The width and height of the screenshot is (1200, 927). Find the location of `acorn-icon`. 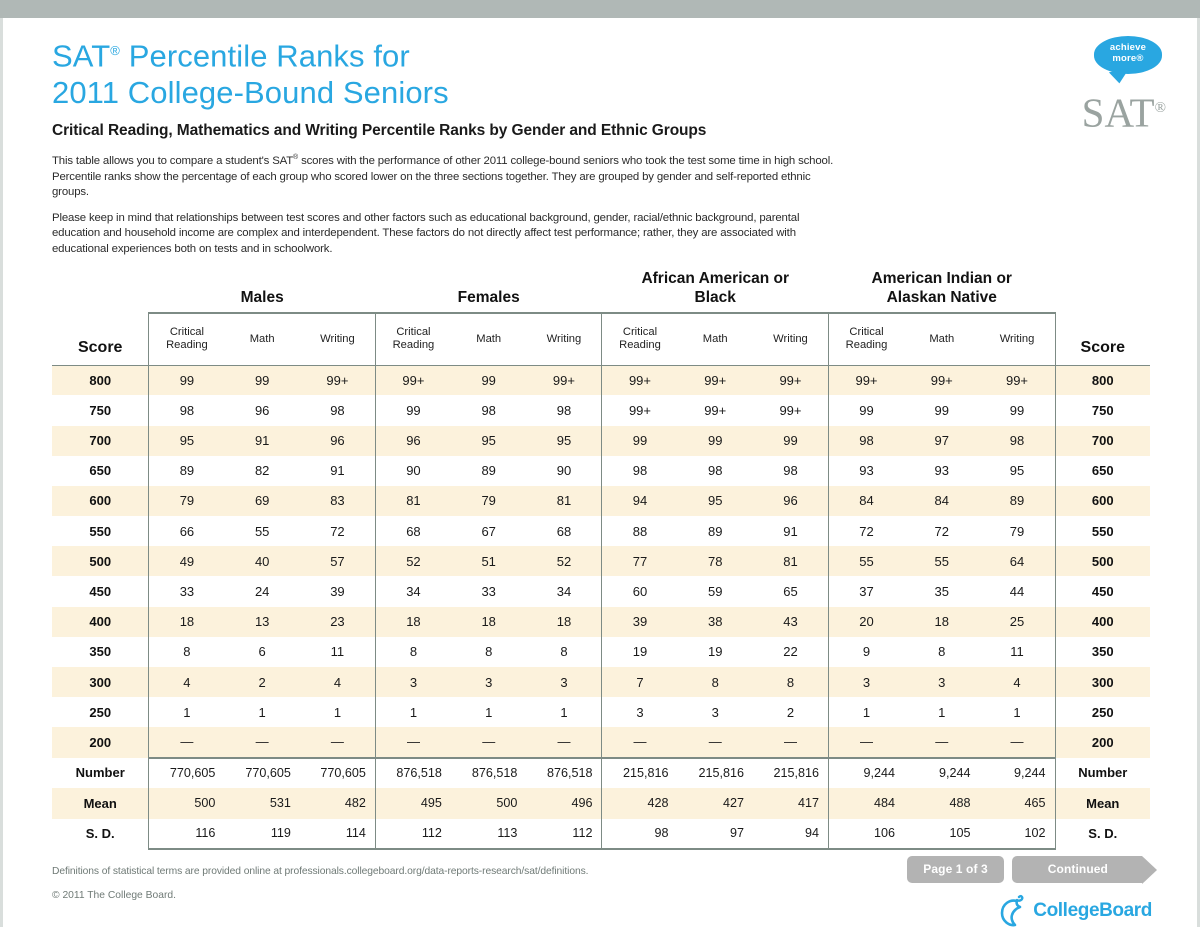

acorn-icon is located at coordinates (1012, 911).